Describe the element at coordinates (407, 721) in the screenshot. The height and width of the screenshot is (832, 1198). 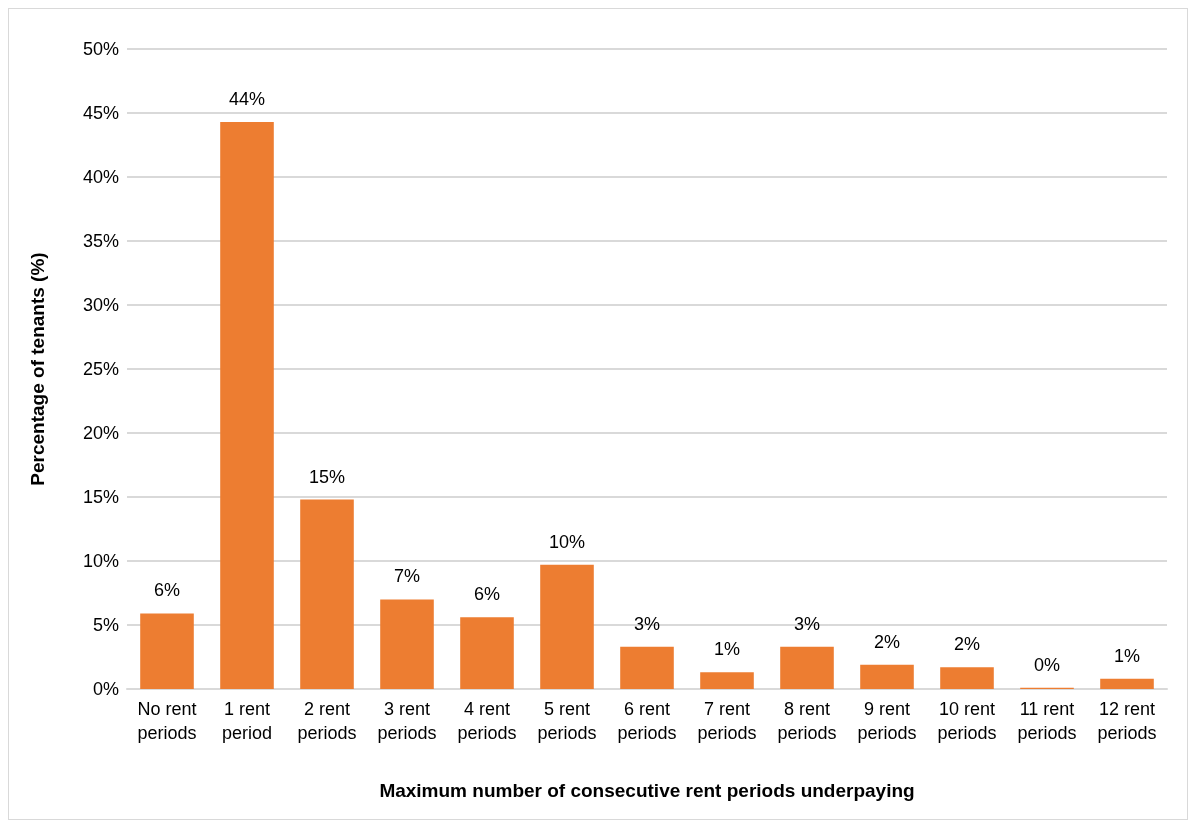
I see `x-tick-label: 3 rent periods` at that location.